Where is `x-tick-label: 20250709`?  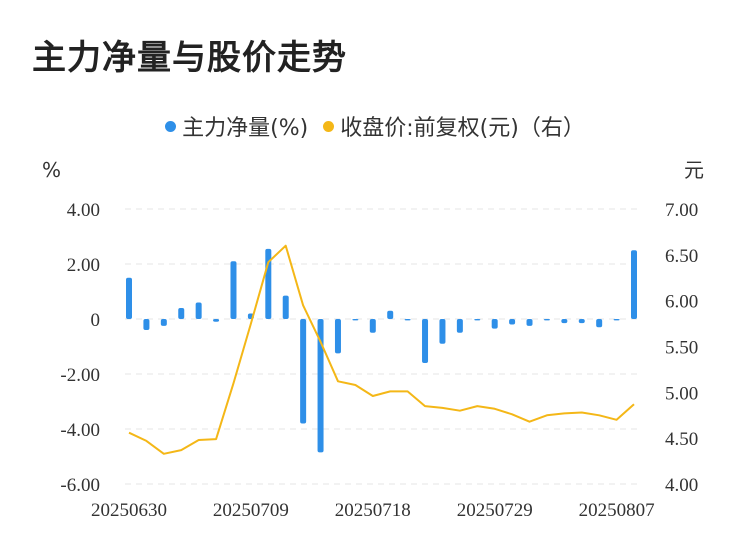 x-tick-label: 20250709 is located at coordinates (251, 510).